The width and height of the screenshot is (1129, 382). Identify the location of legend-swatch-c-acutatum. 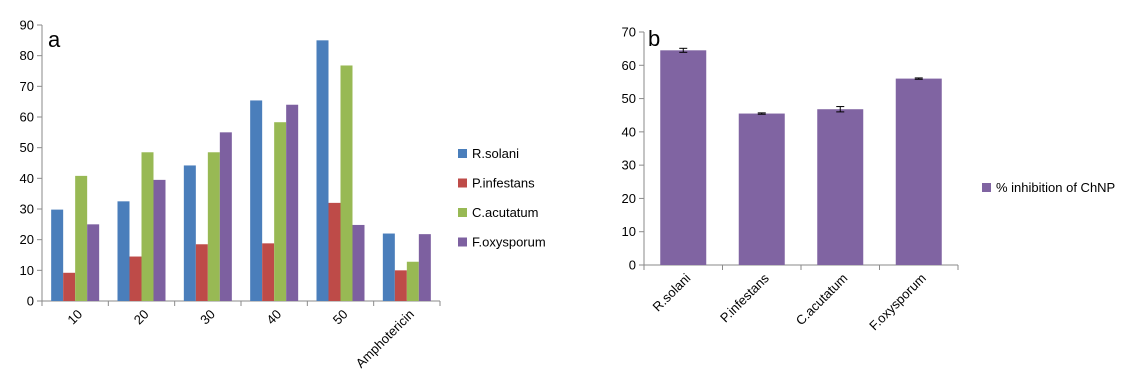
(462, 212).